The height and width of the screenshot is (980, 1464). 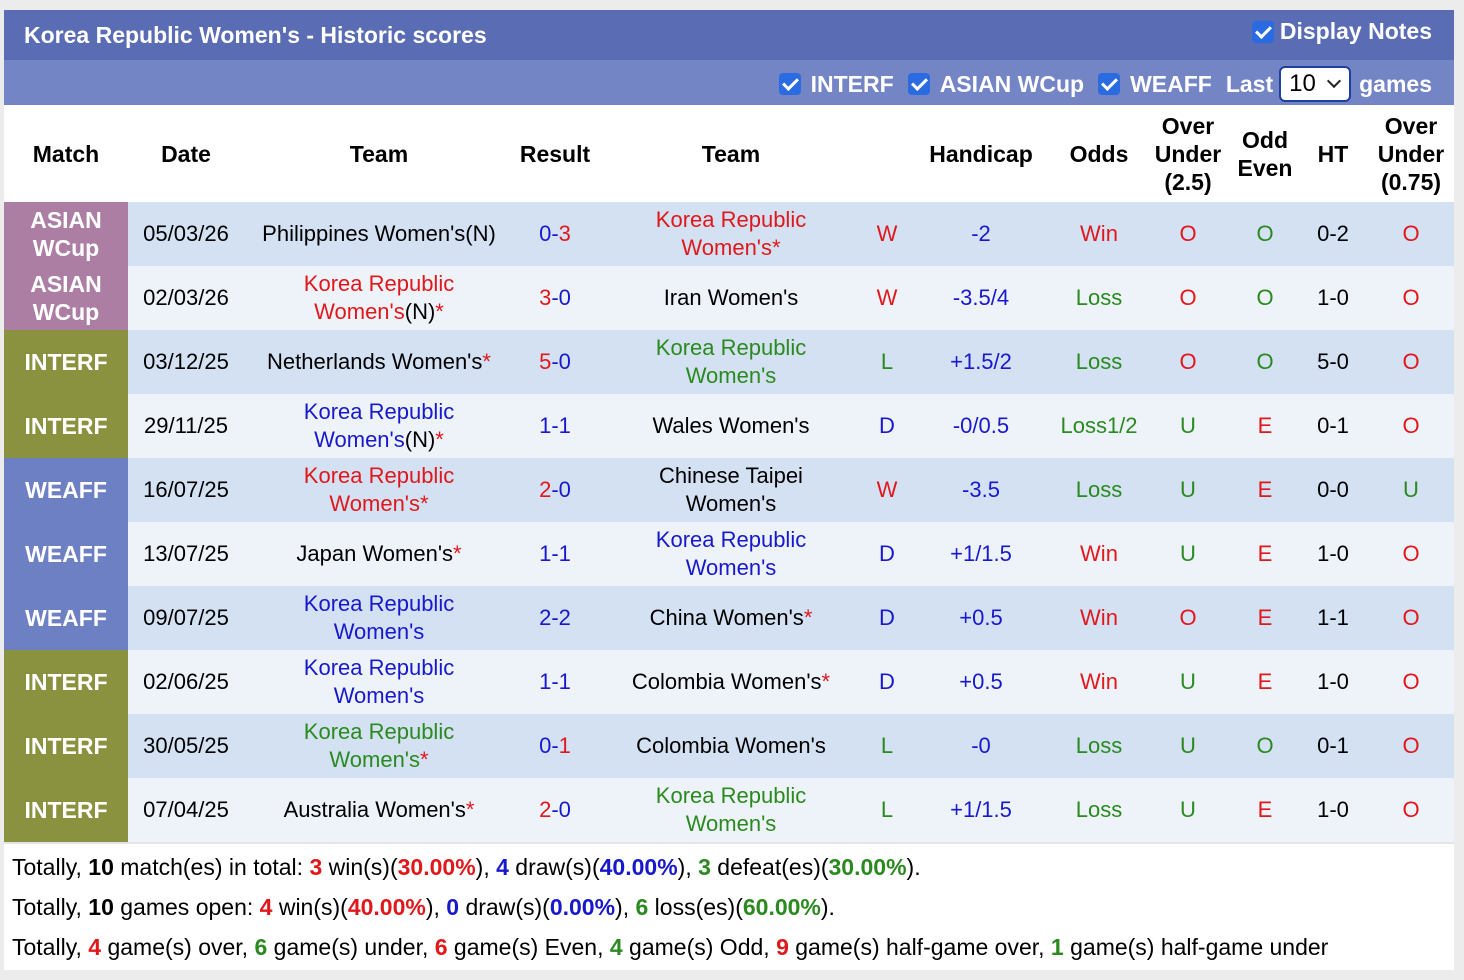 I want to click on away-team-cell: Chinese Taipei Women's, so click(x=731, y=490).